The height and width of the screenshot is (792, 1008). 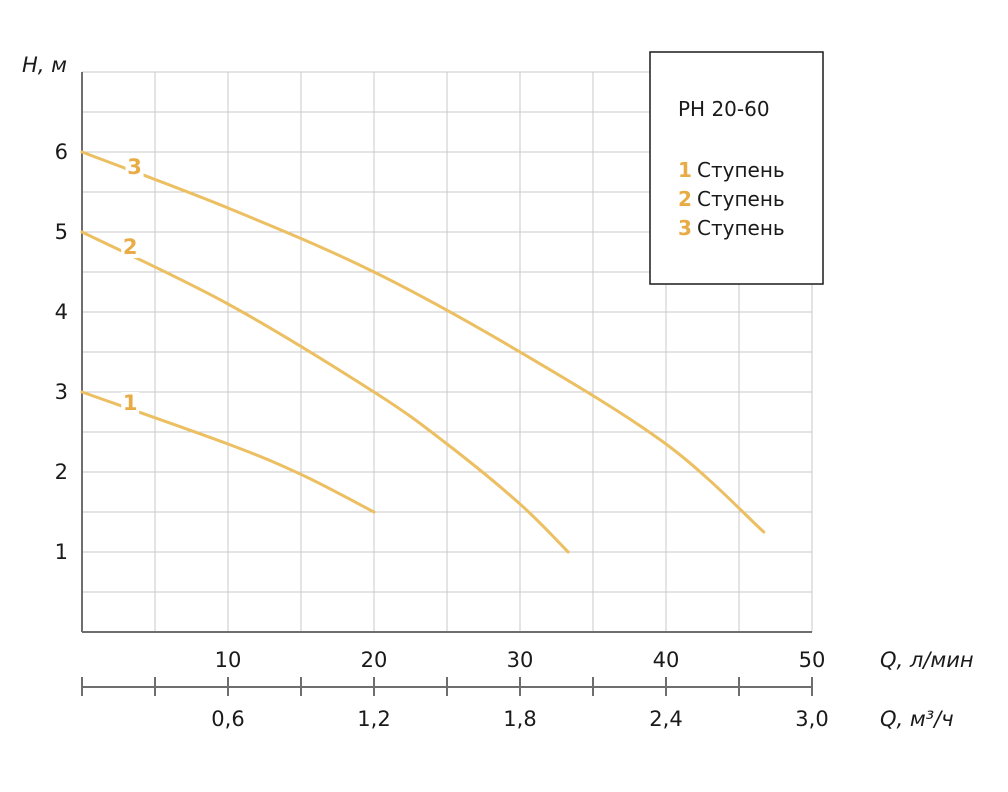 I want to click on legend-box, so click(x=736, y=168).